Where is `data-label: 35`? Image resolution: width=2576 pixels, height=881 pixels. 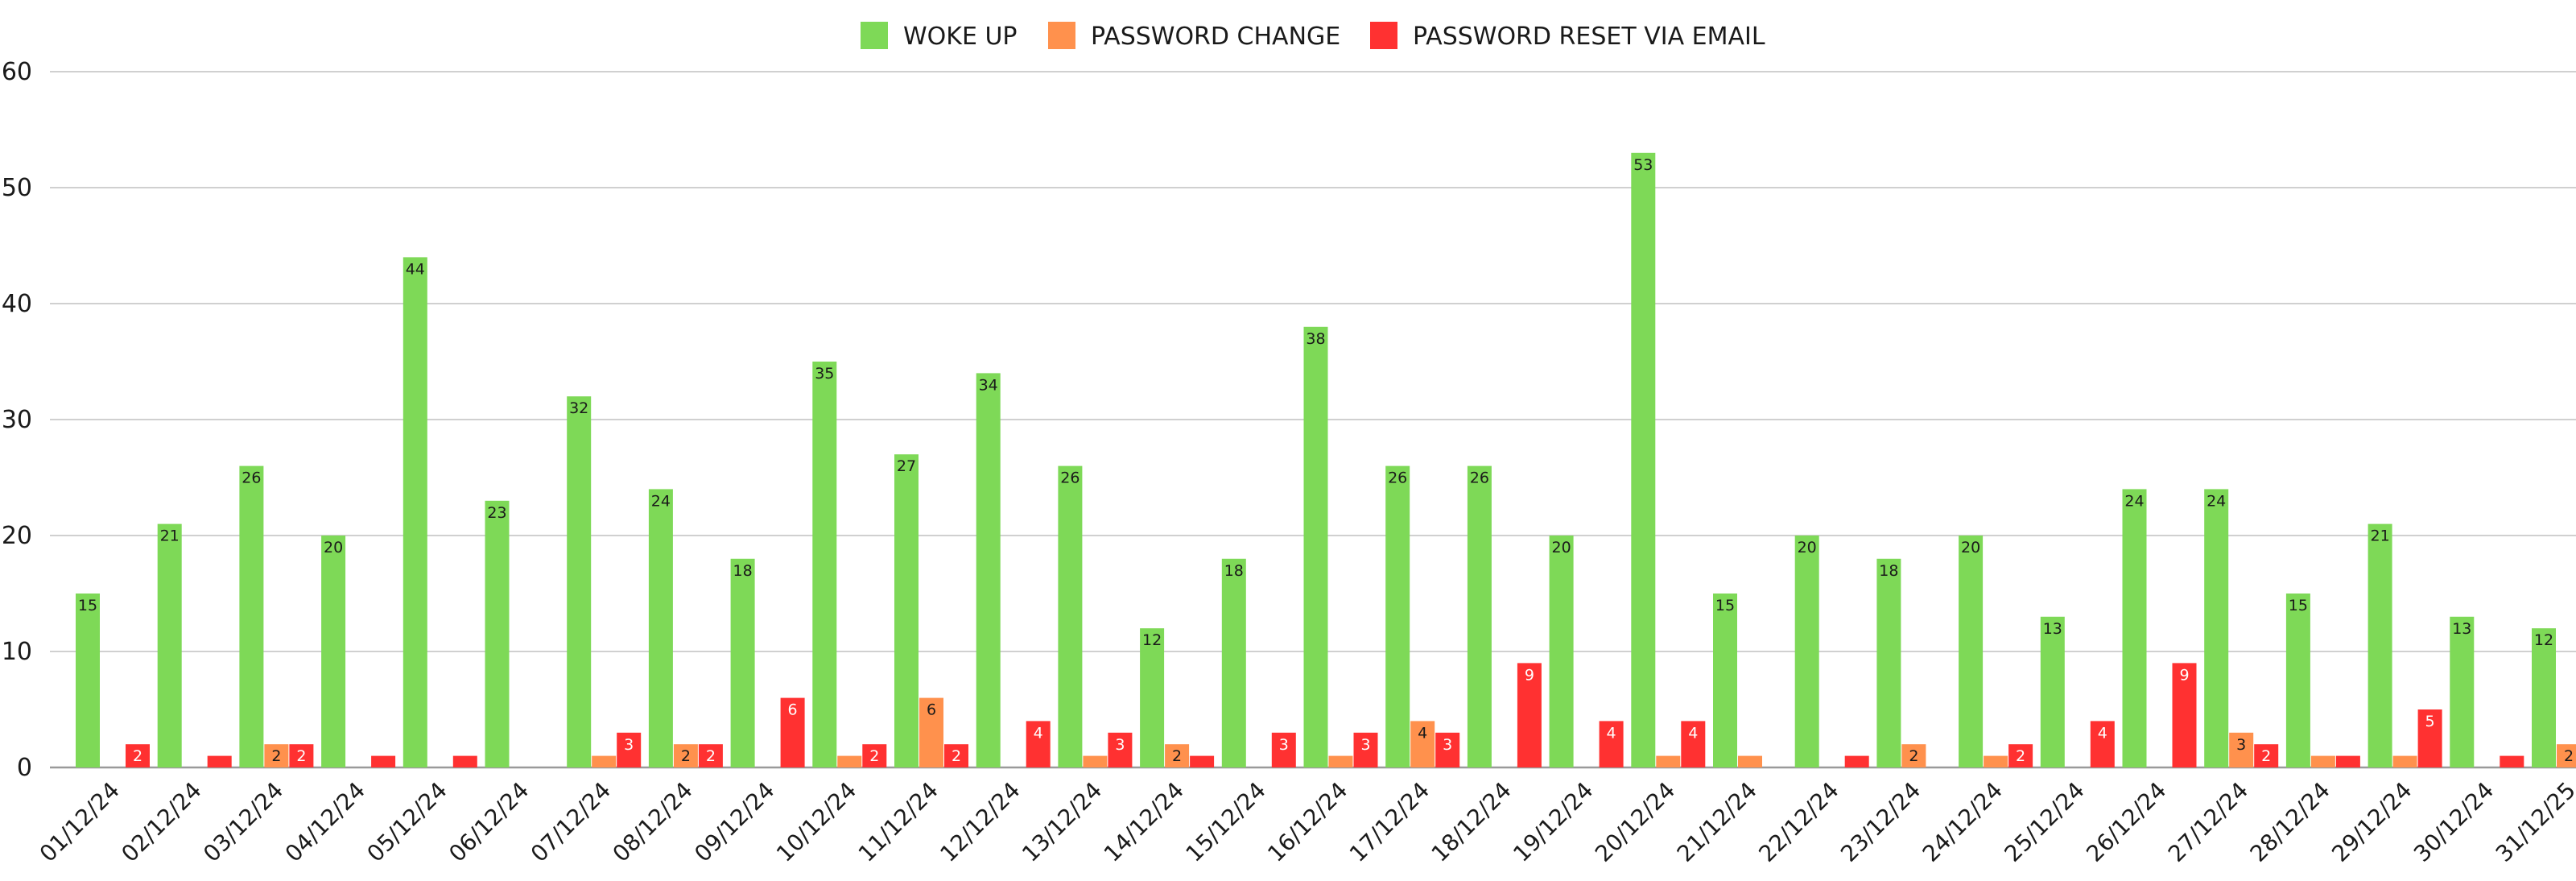 data-label: 35 is located at coordinates (824, 374).